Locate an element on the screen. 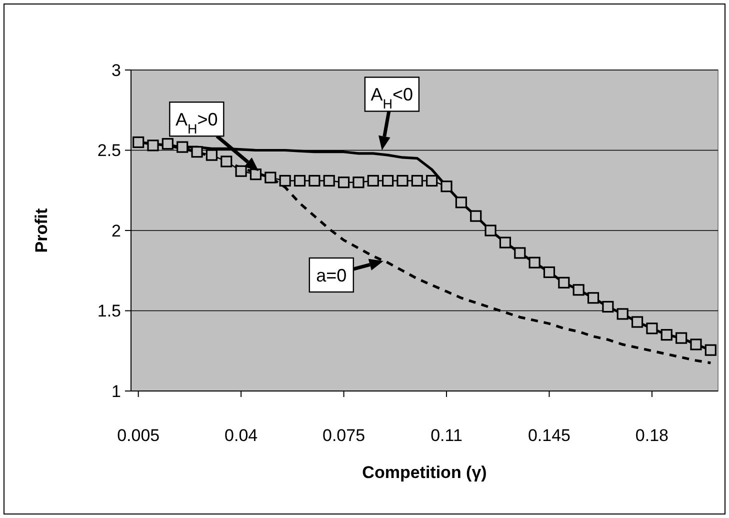 The height and width of the screenshot is (518, 729). x-axis-title: Competition (γ) is located at coordinates (424, 472).